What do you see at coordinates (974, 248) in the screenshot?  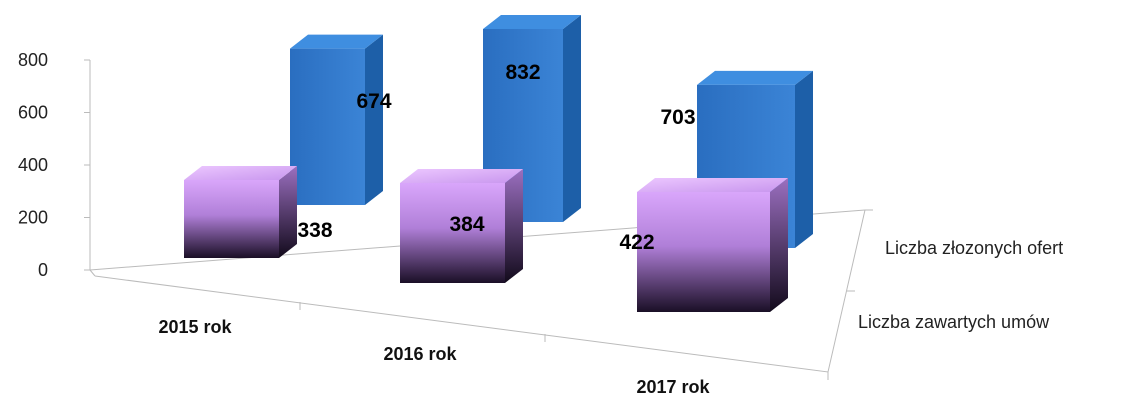 I see `series-label: Liczba złozonych ofert` at bounding box center [974, 248].